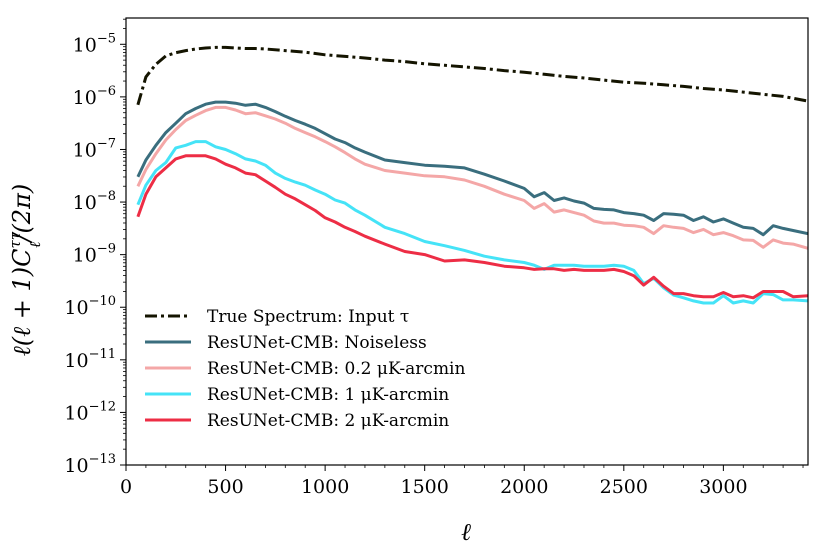 Image resolution: width=830 pixels, height=551 pixels. What do you see at coordinates (85, 150) in the screenshot?
I see `y-tick-label-base-6: 10` at bounding box center [85, 150].